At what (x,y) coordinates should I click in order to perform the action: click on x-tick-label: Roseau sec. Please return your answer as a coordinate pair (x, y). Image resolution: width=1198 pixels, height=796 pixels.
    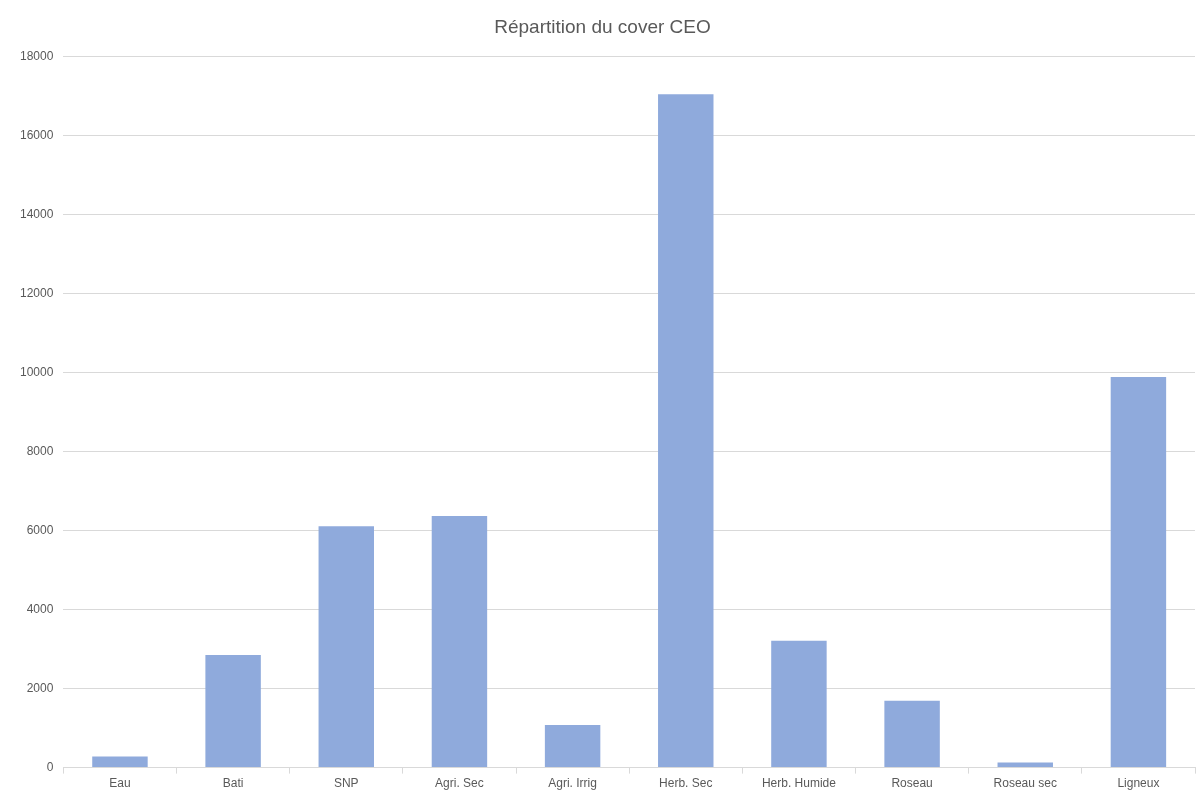
    Looking at the image, I should click on (1025, 783).